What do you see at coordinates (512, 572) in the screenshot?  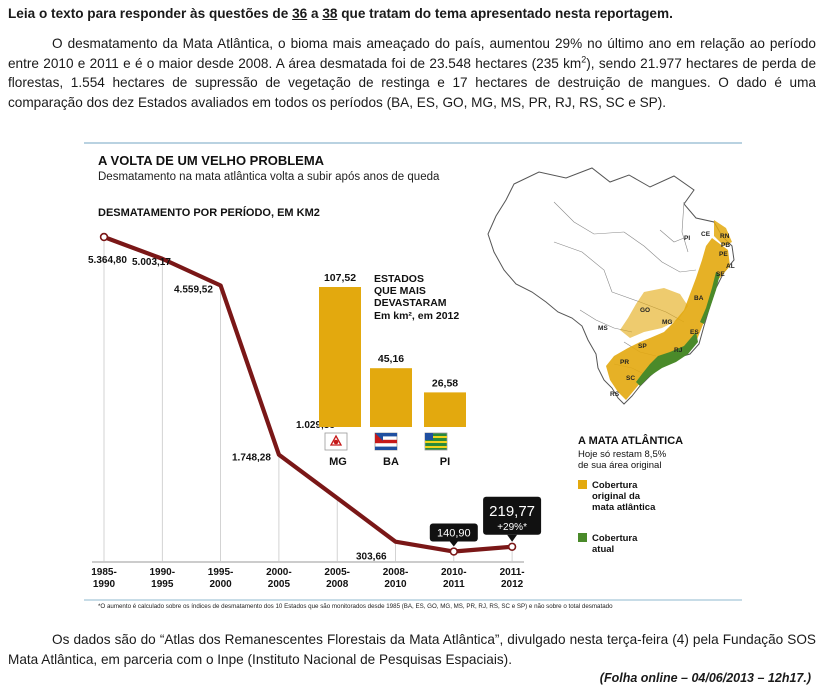 I see `x-tick-label-7-line-1: 2011-` at bounding box center [512, 572].